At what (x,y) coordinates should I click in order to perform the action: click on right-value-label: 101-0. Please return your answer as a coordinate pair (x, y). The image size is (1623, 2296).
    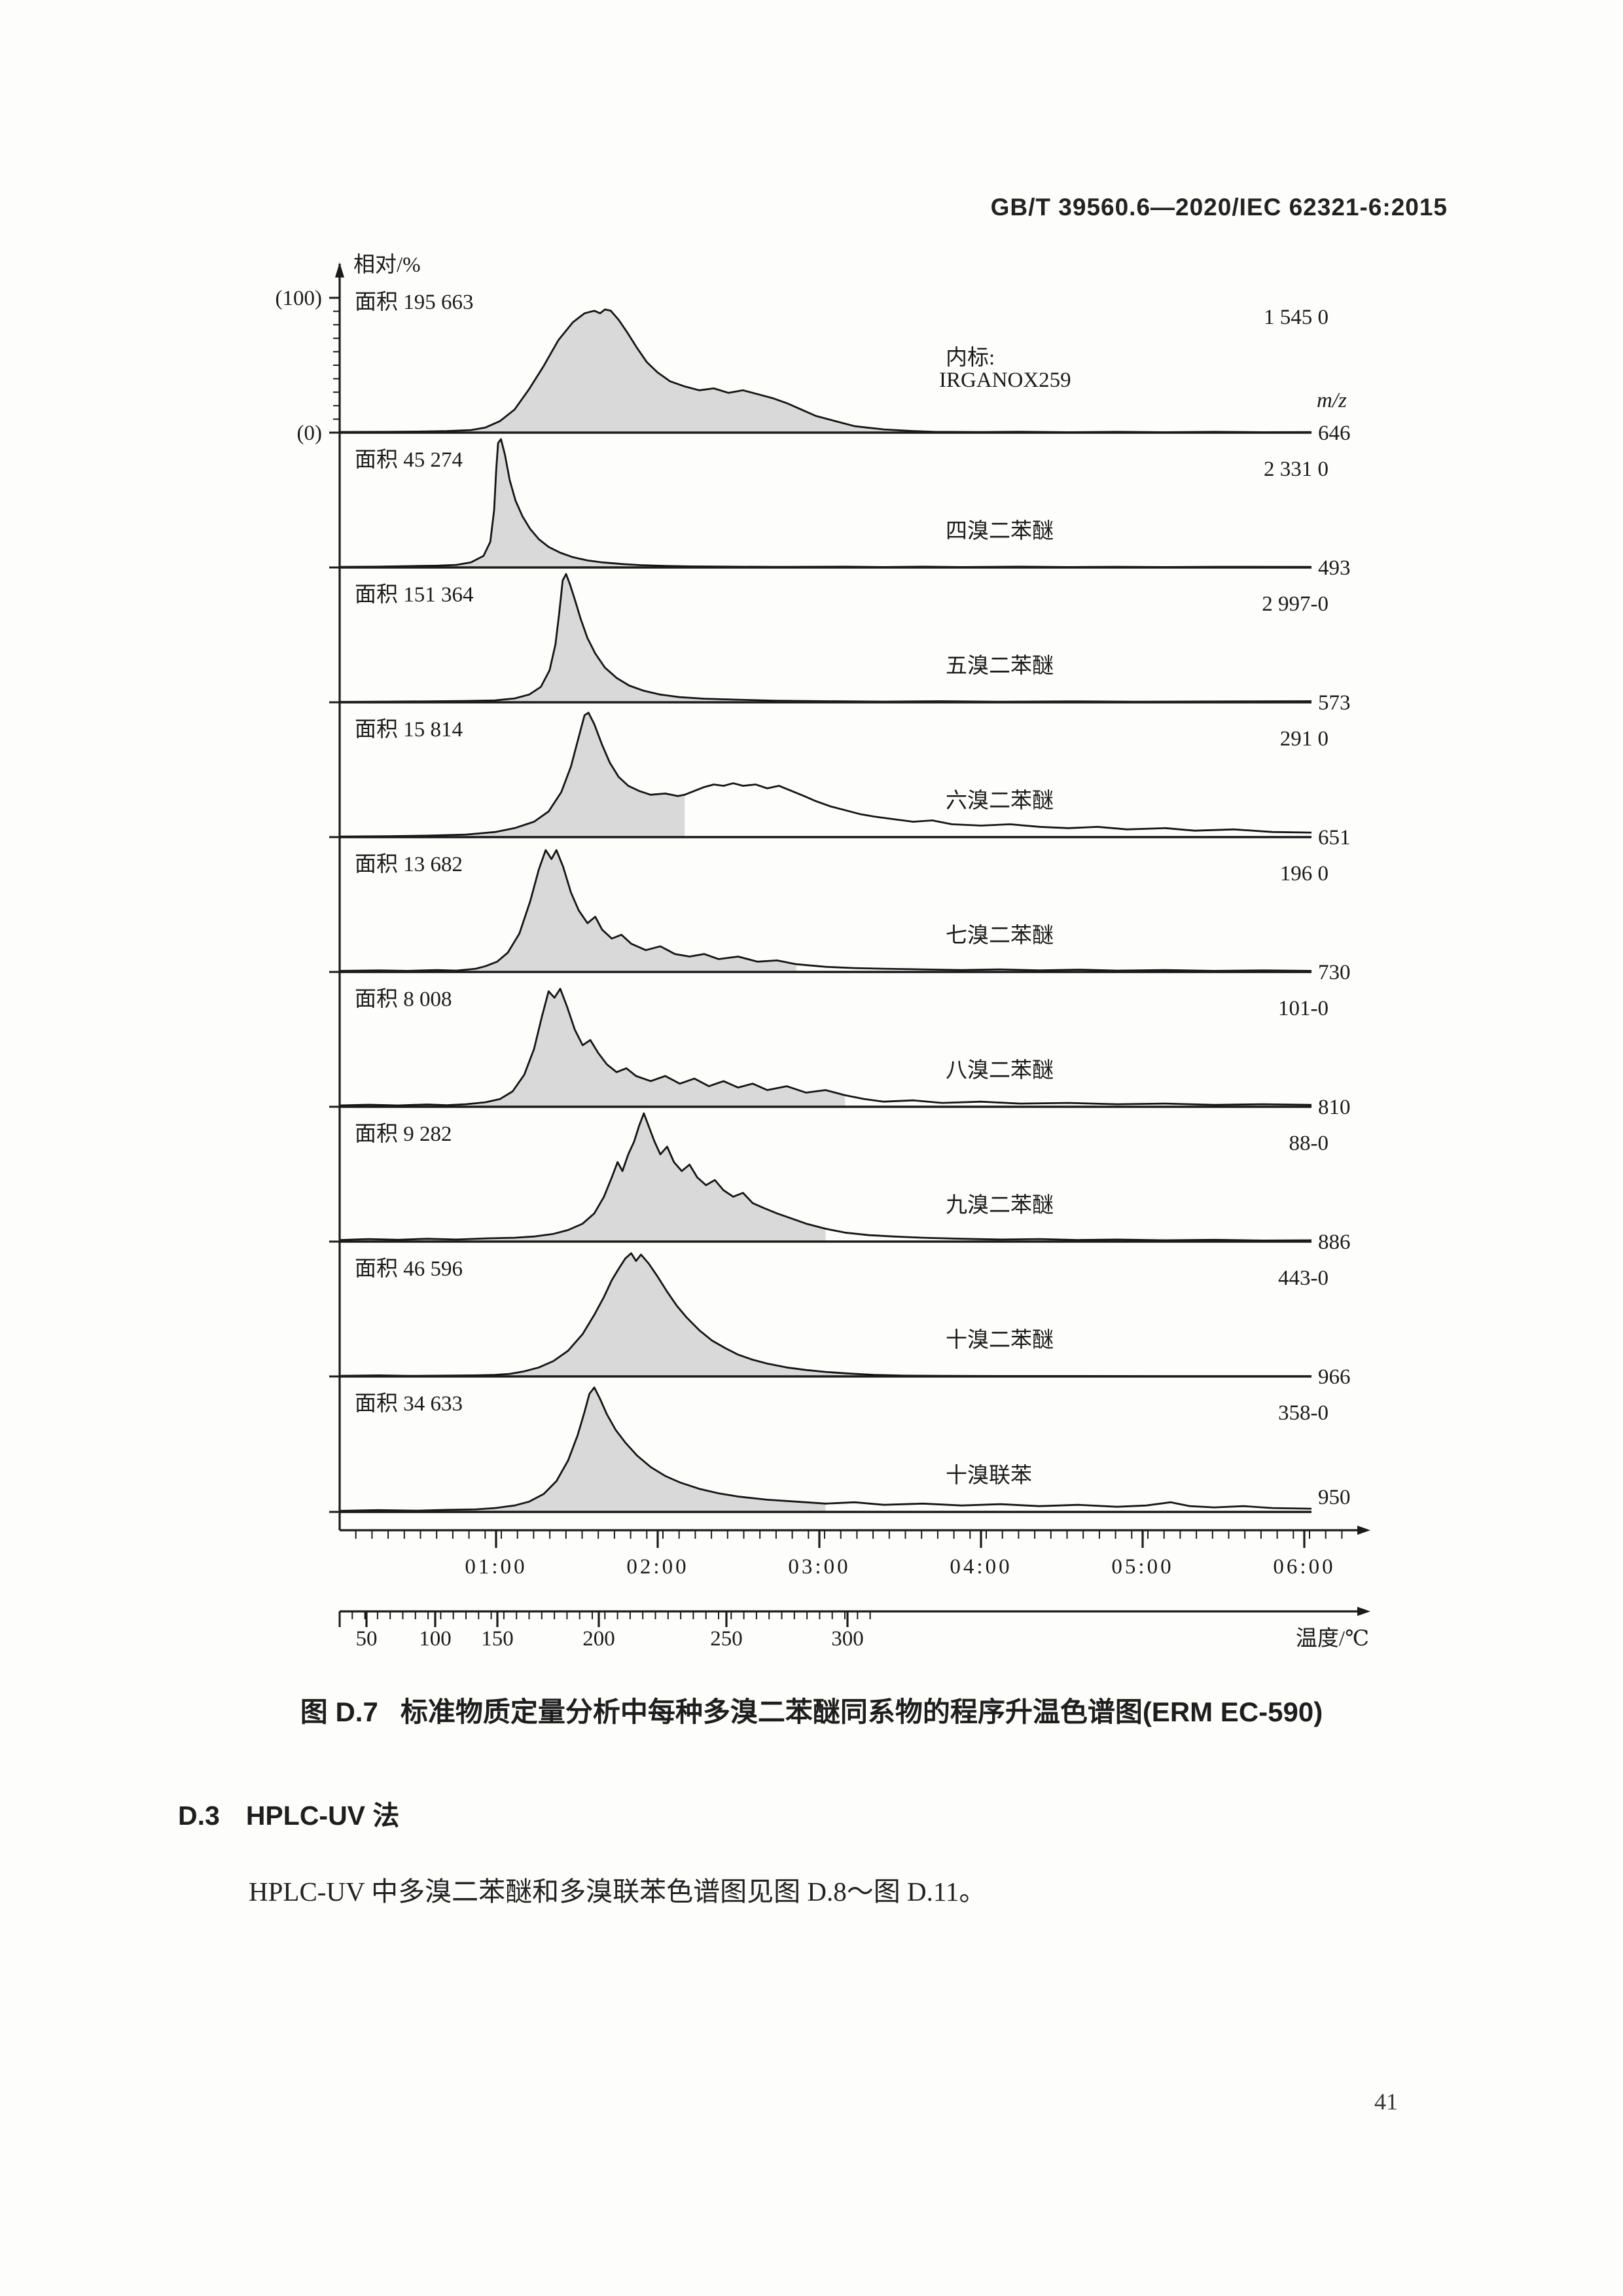
    Looking at the image, I should click on (1303, 1008).